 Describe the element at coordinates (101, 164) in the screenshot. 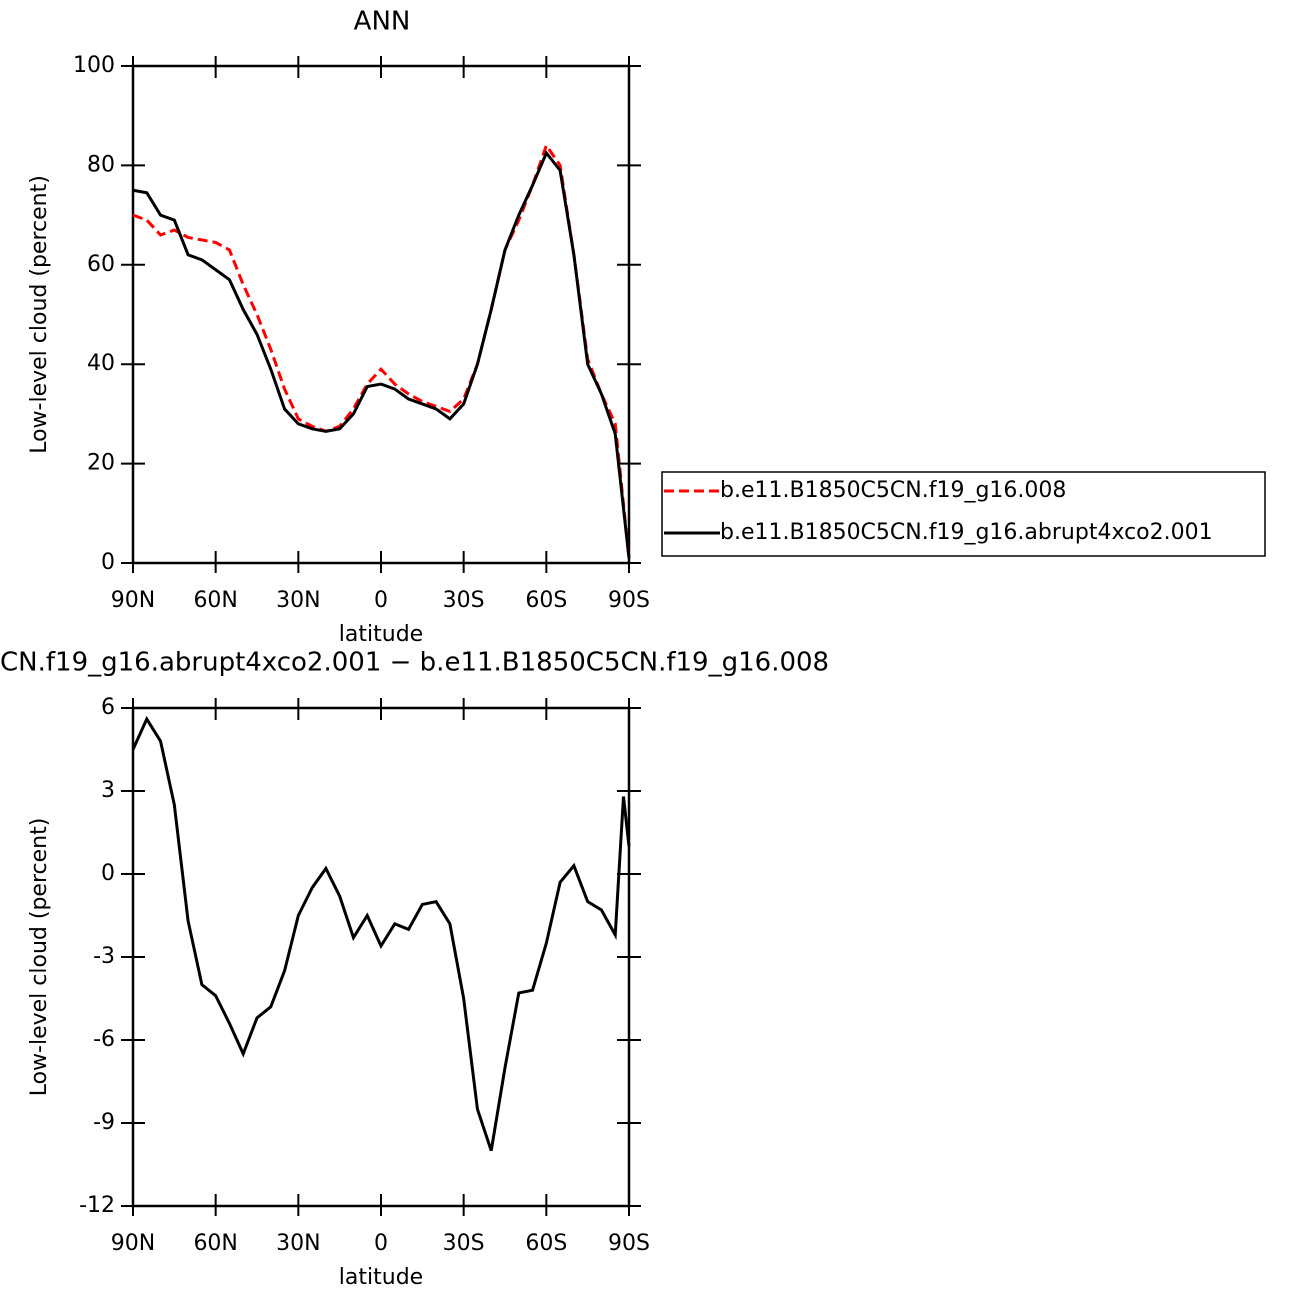

I see `y-tick-label: 80` at that location.